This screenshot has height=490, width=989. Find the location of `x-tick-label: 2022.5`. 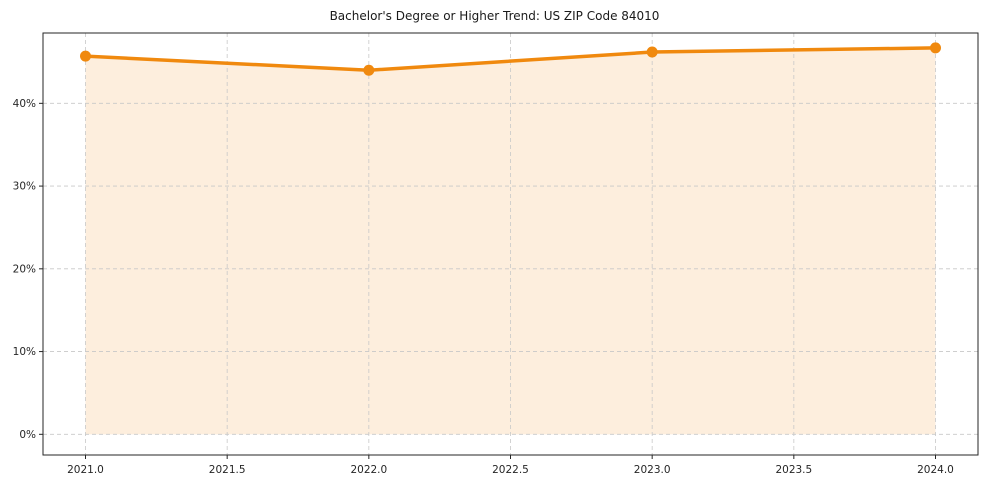

x-tick-label: 2022.5 is located at coordinates (510, 470).